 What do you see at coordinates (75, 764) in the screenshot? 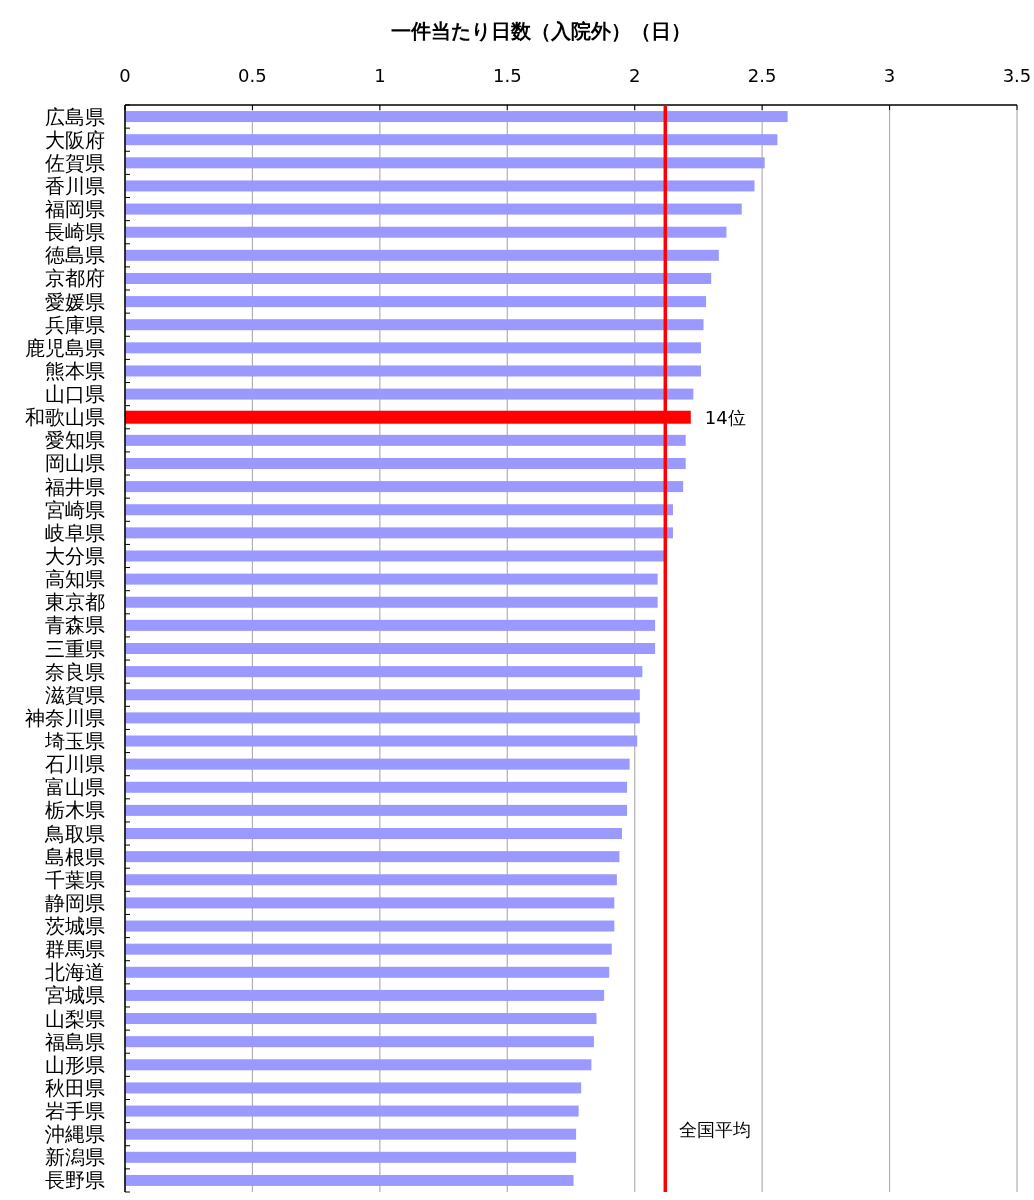
I see `y-tick-label: 石川県` at bounding box center [75, 764].